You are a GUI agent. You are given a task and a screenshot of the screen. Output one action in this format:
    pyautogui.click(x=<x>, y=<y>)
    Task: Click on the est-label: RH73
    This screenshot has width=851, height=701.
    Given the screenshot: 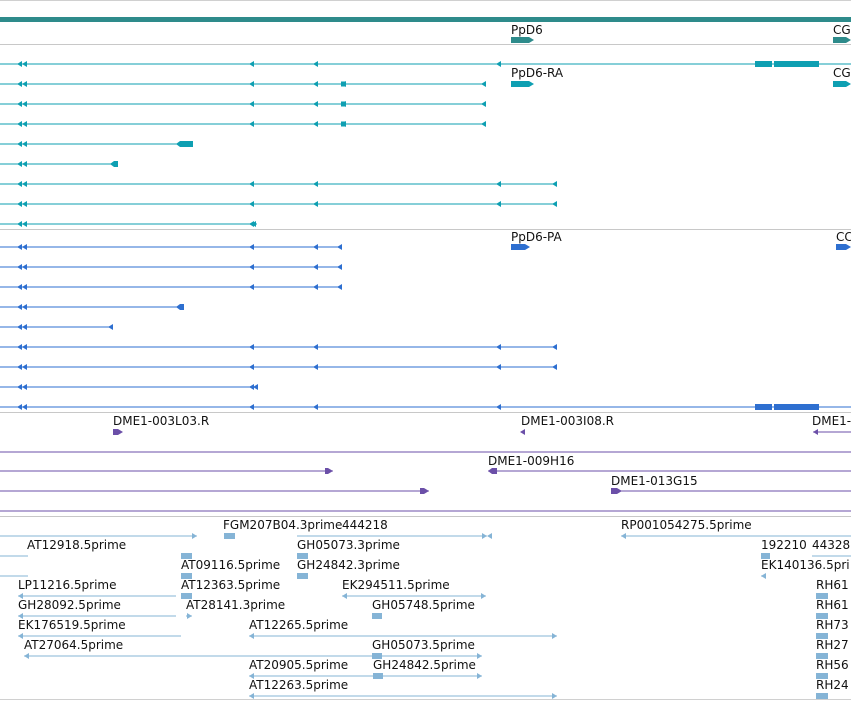 What is the action you would take?
    pyautogui.click(x=832, y=625)
    